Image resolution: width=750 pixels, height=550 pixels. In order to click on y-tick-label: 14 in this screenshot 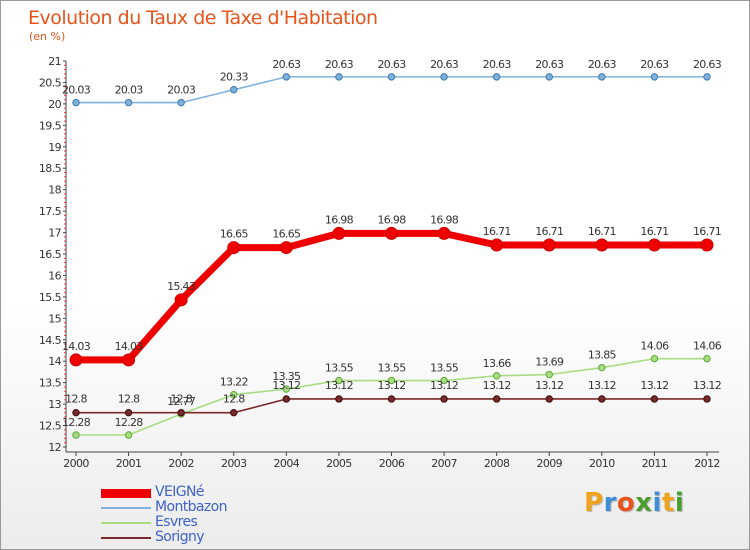, I will do `click(54, 361)`.